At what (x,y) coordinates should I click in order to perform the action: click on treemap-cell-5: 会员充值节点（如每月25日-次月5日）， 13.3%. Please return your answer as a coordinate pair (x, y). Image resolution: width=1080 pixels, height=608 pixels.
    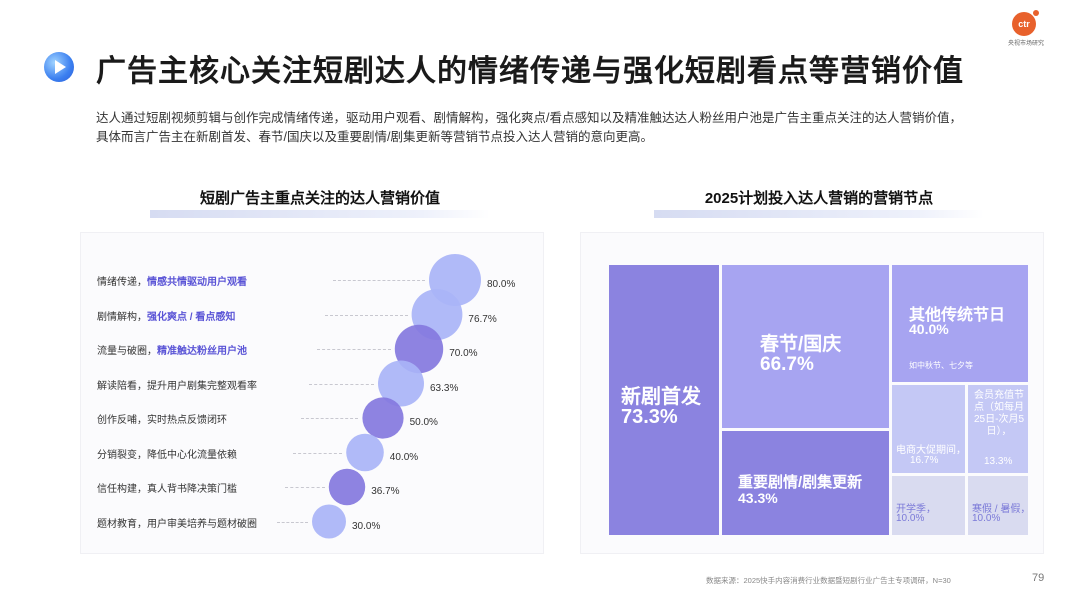
    Looking at the image, I should click on (998, 429).